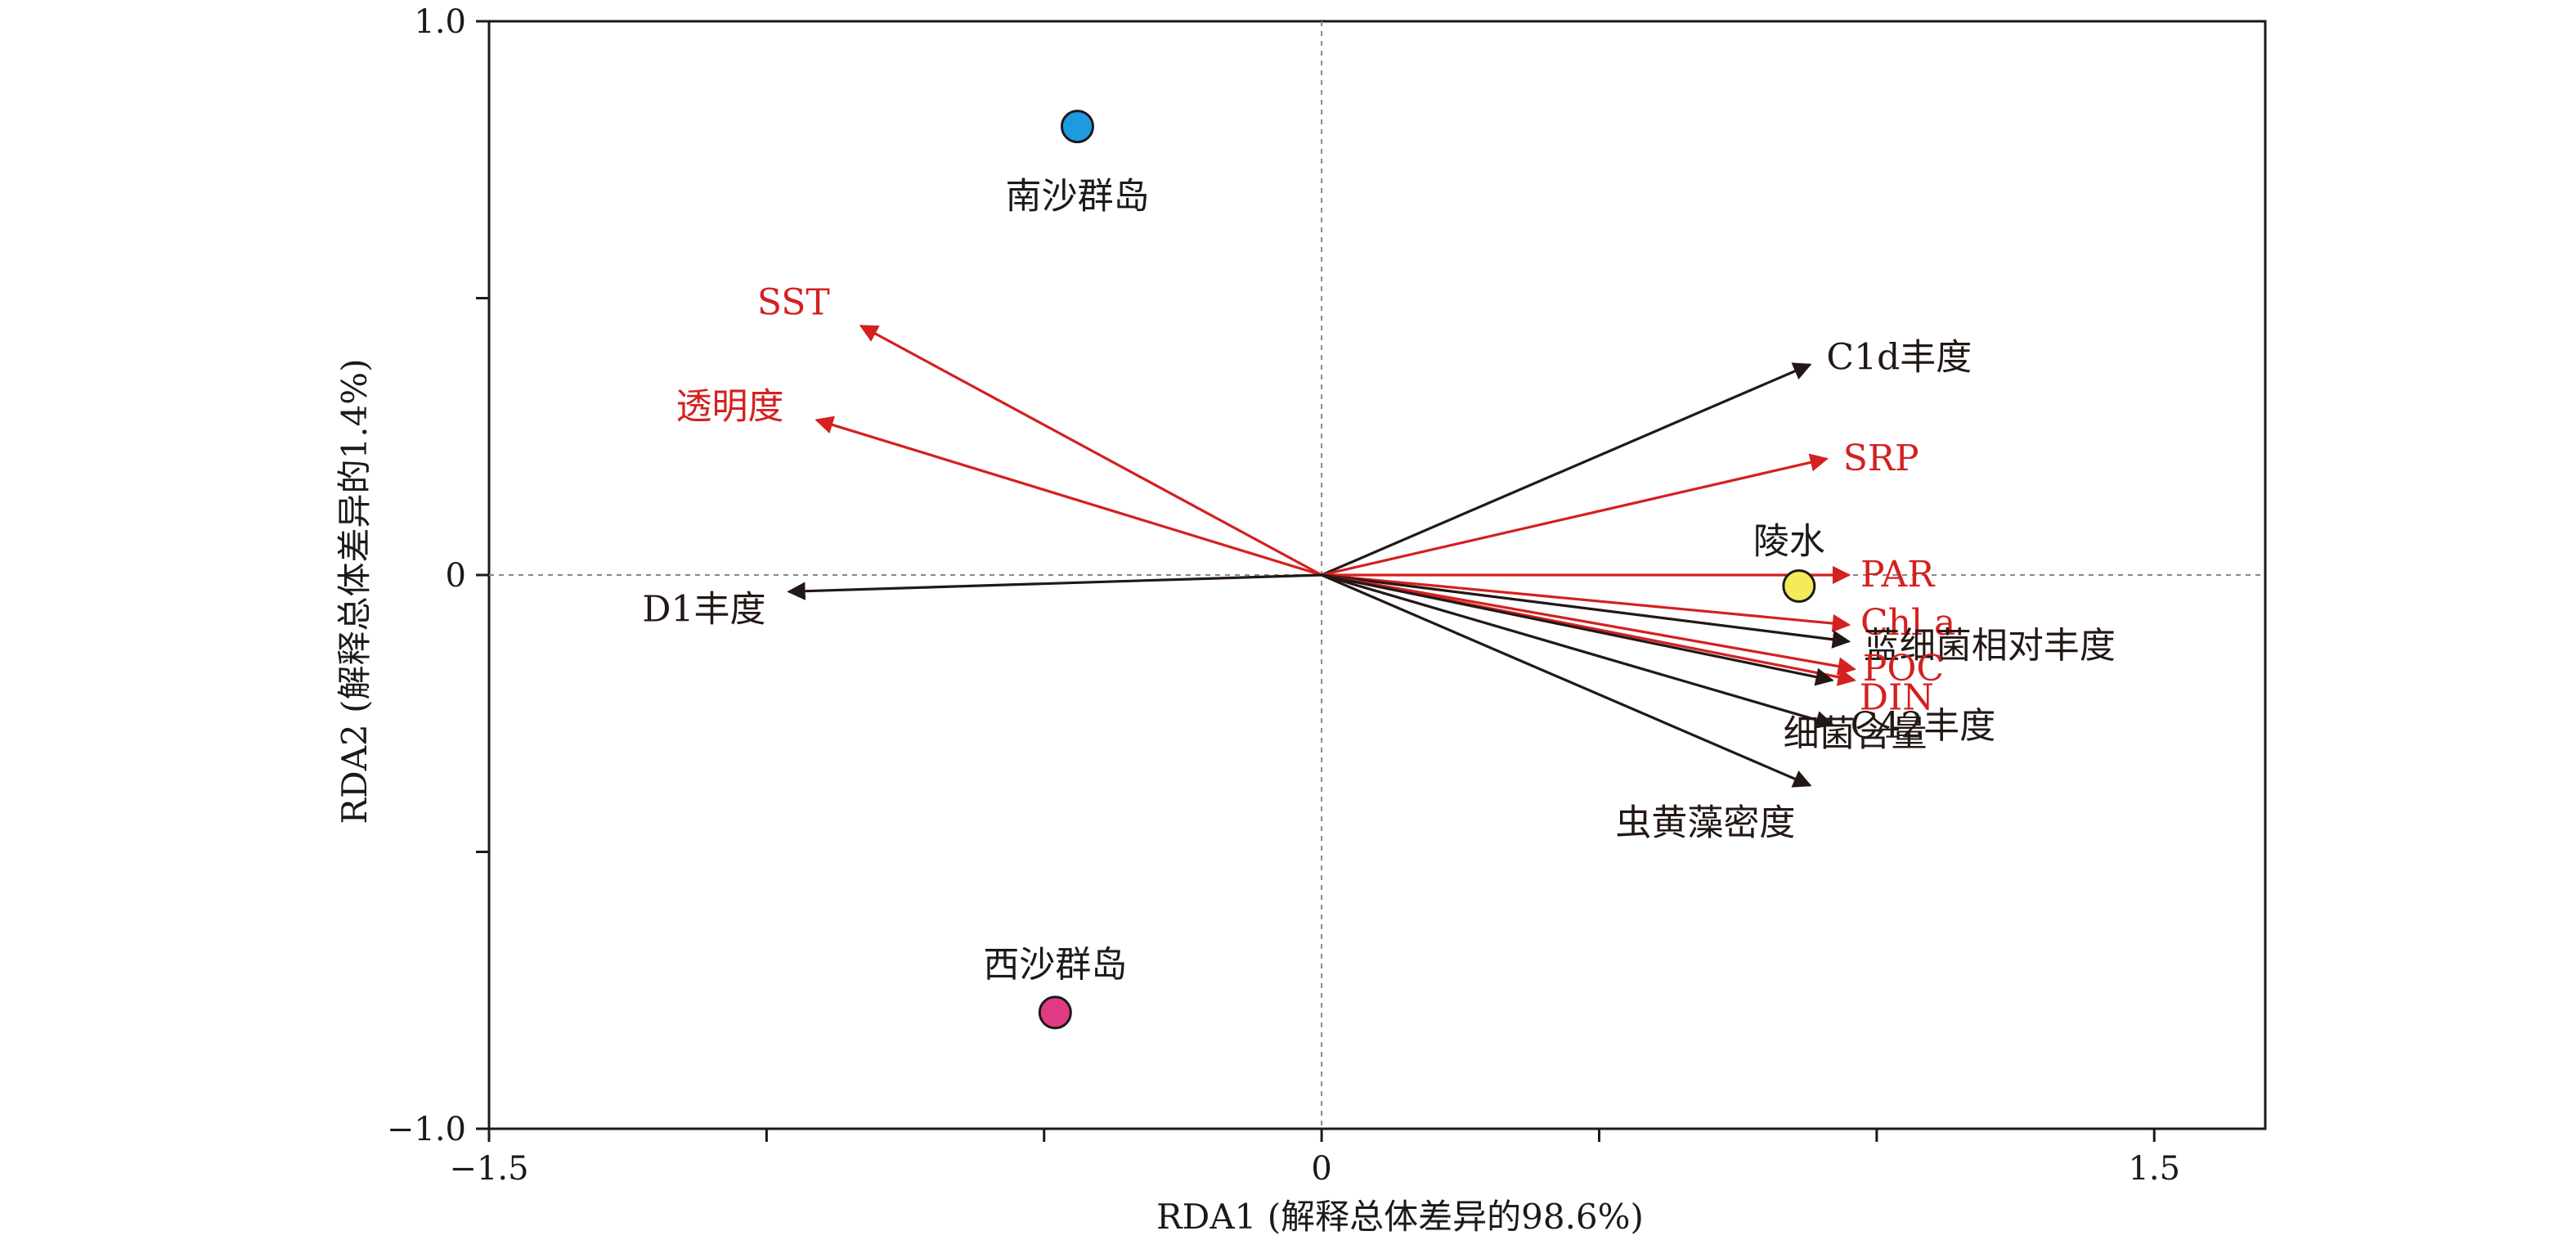 The image size is (2576, 1249). Describe the element at coordinates (440, 22) in the screenshot. I see `y-tick-label: 1.0` at that location.